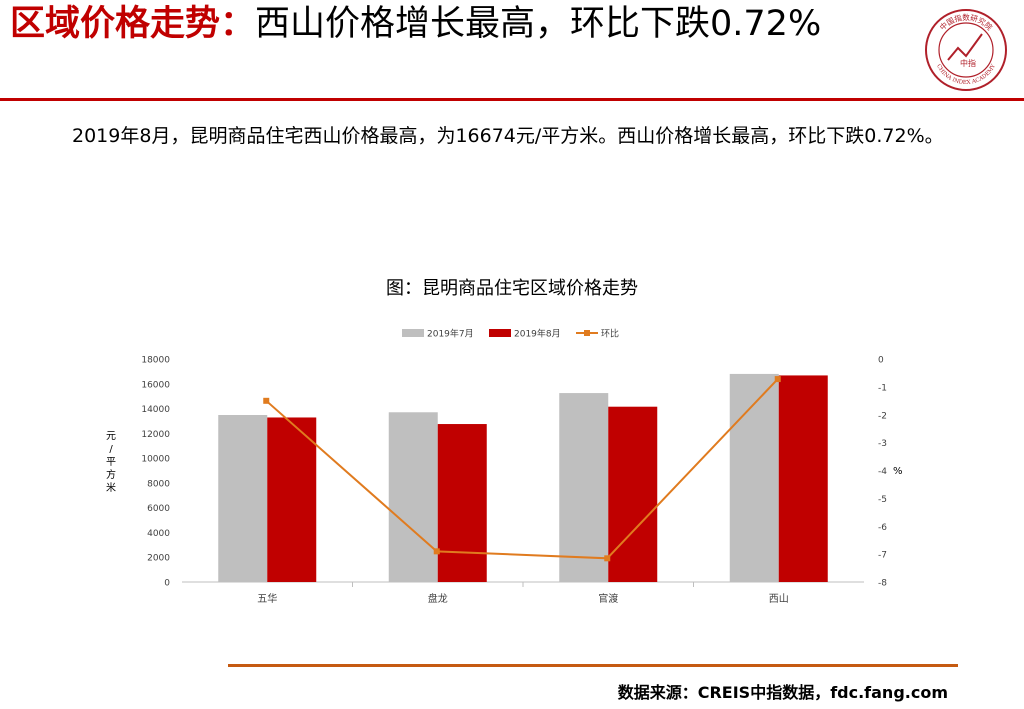  Describe the element at coordinates (882, 556) in the screenshot. I see `y2-tick-label-7: -7` at that location.